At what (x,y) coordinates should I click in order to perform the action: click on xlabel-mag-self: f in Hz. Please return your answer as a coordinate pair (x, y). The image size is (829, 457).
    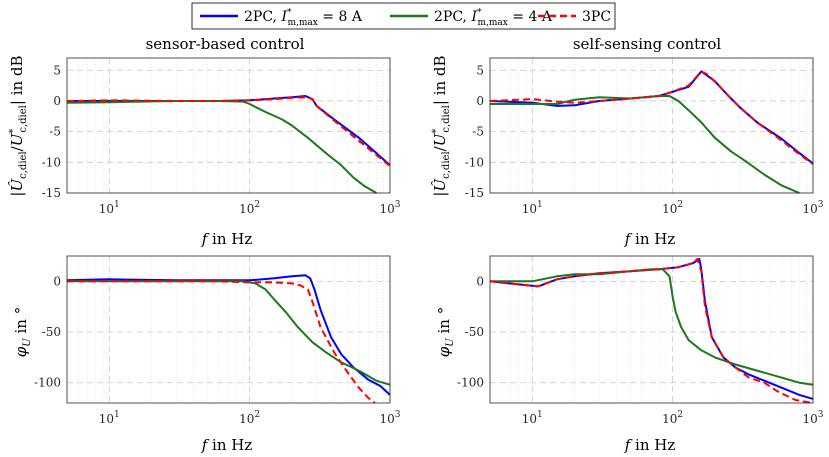
    Looking at the image, I should click on (650, 239).